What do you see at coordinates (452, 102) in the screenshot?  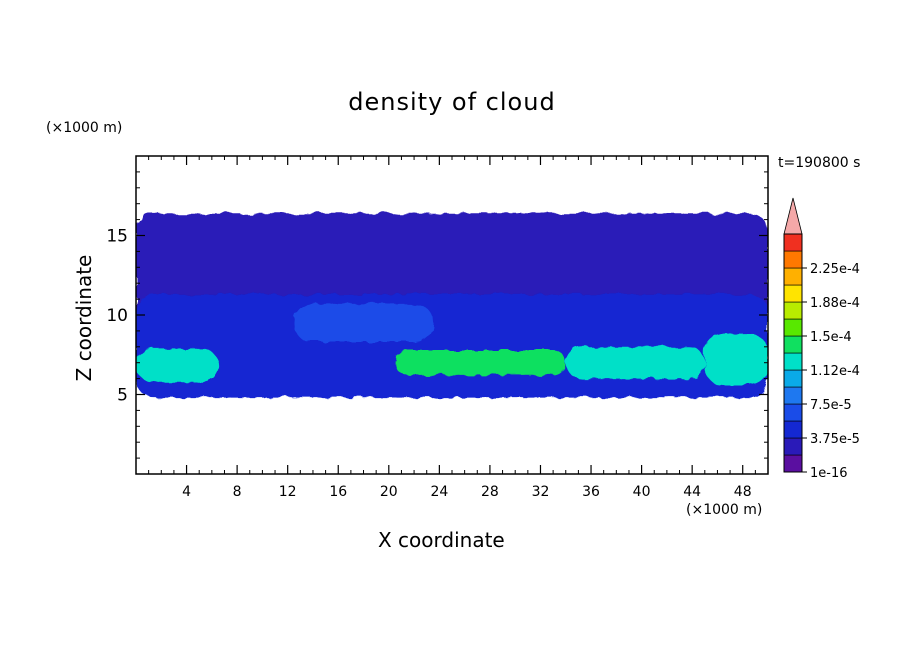 I see `chart-title: density of cloud` at bounding box center [452, 102].